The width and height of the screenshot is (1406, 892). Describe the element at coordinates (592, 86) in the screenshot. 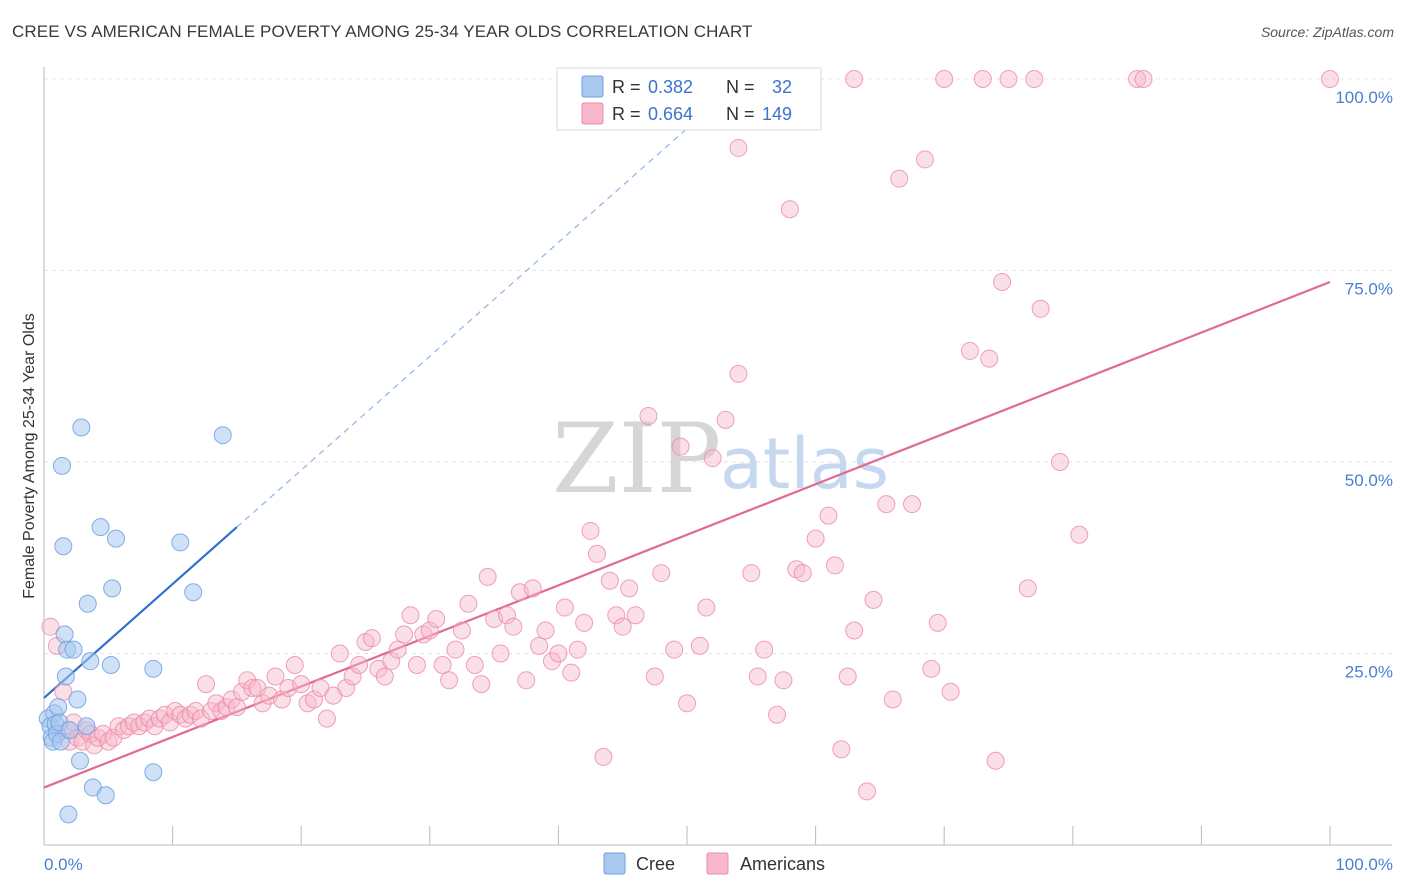

I see `legend-swatch-cree` at that location.